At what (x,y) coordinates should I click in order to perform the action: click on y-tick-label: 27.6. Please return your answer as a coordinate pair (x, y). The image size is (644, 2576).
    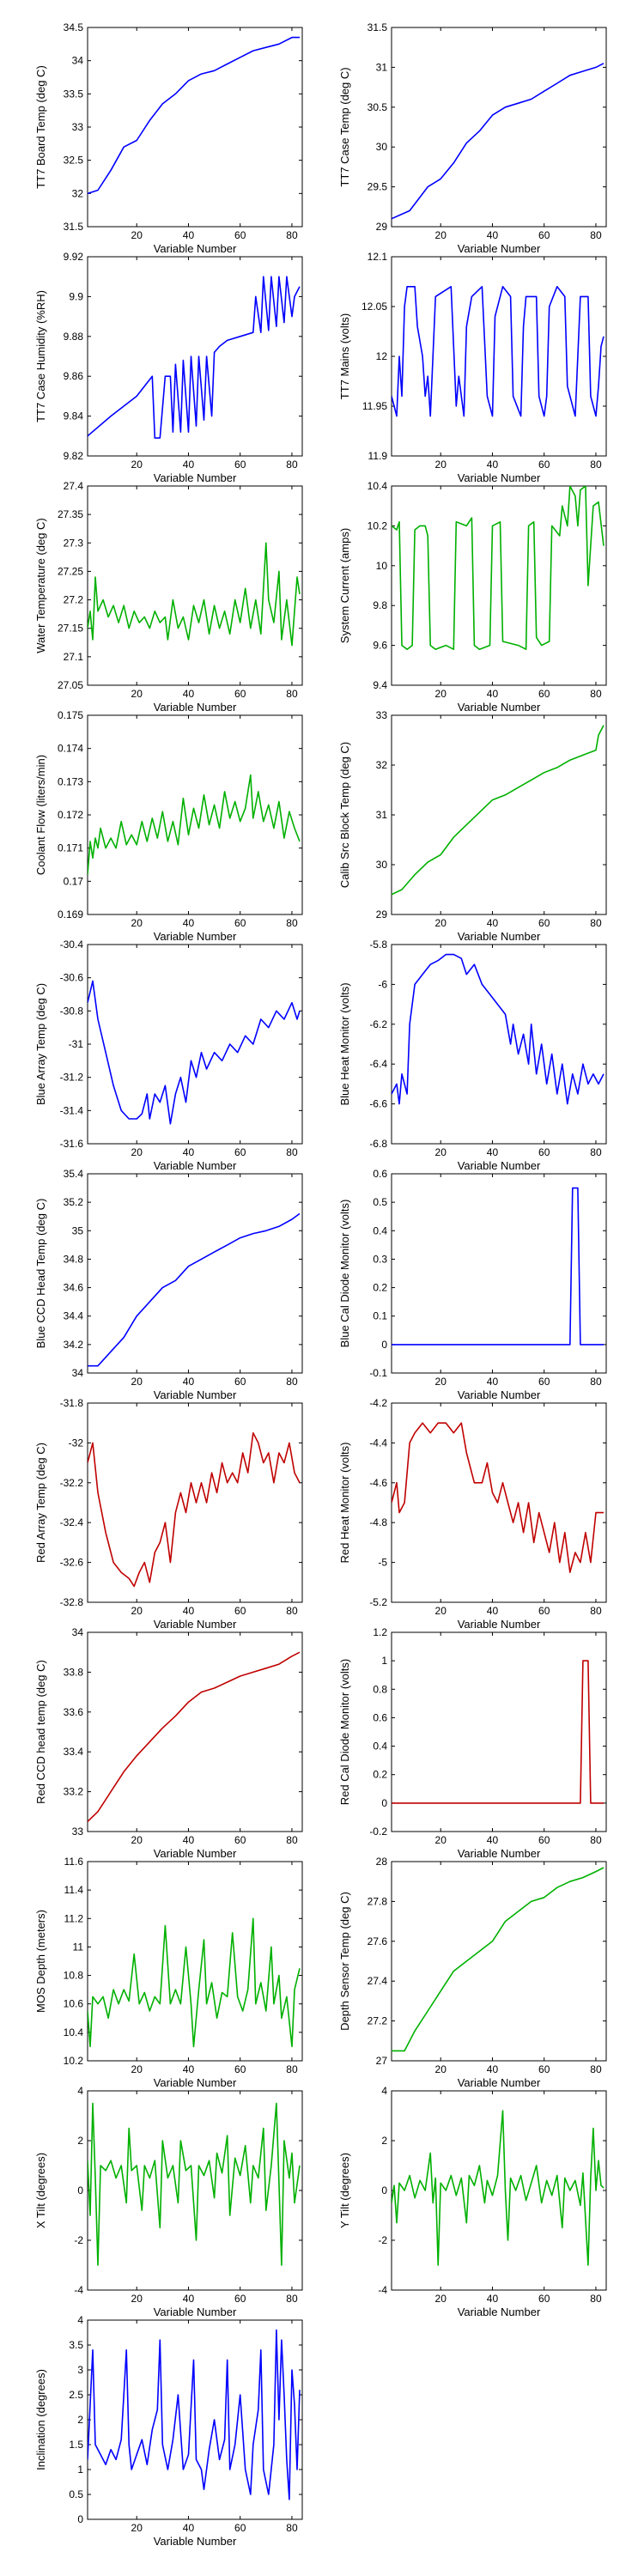
    Looking at the image, I should click on (378, 1941).